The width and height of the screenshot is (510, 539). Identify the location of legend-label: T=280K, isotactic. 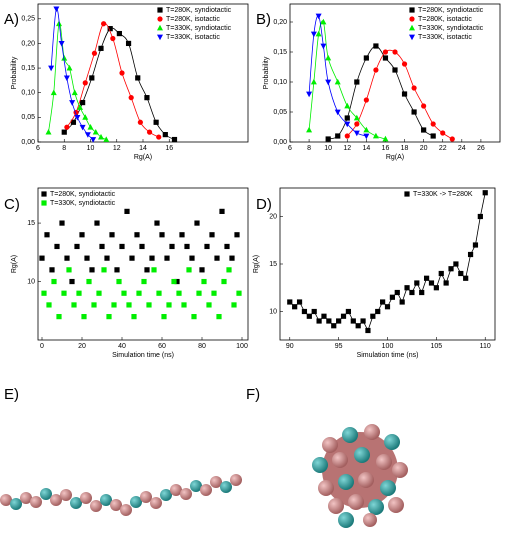
(445, 19).